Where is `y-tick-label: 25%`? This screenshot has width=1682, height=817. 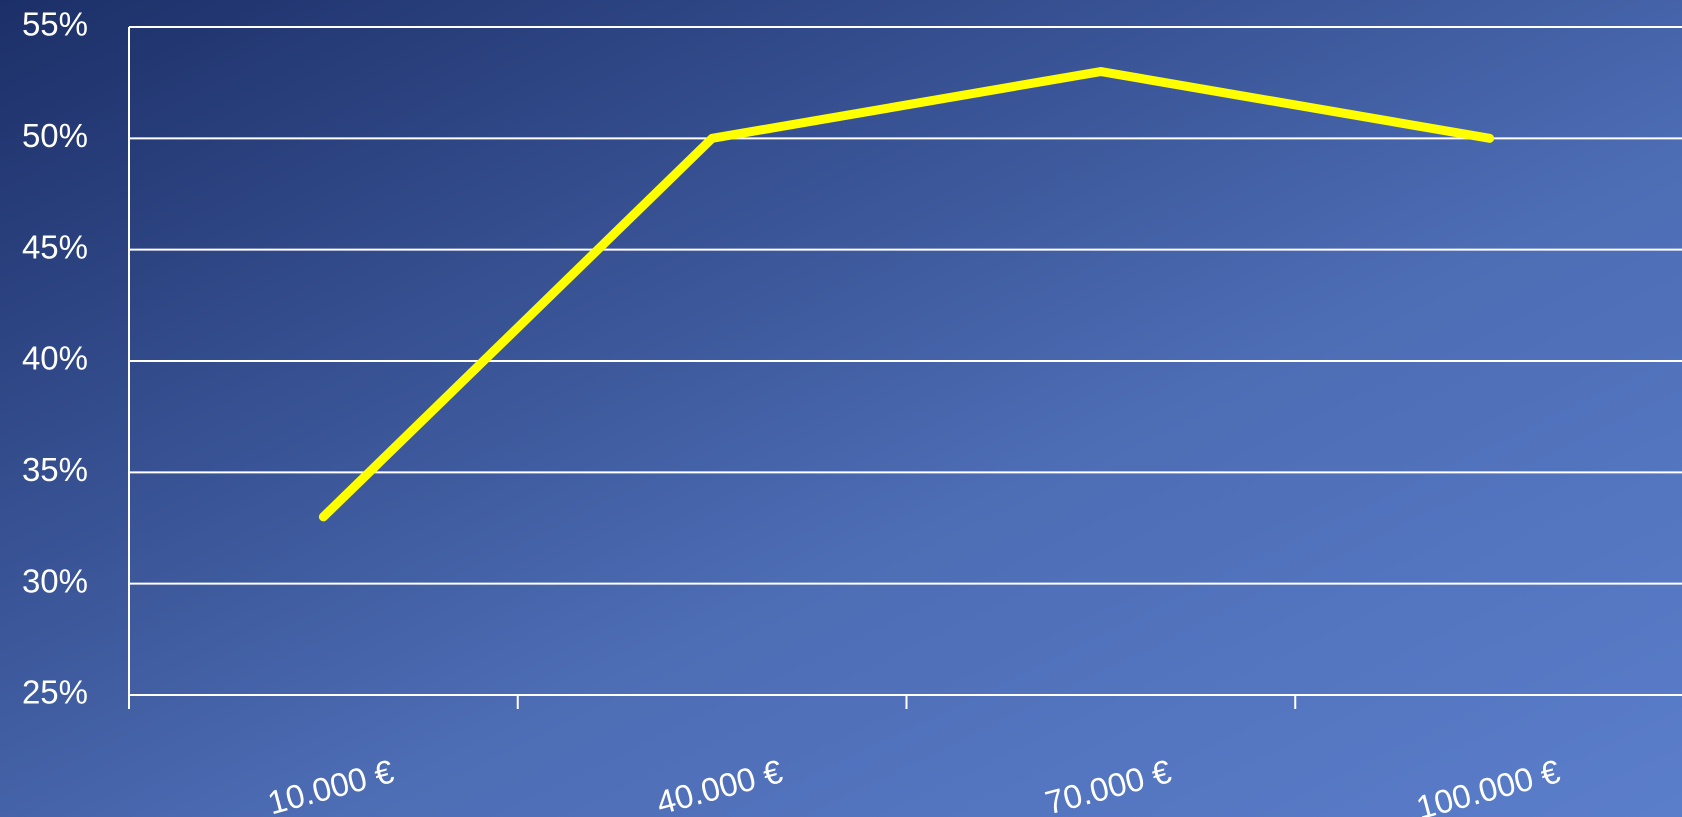
y-tick-label: 25% is located at coordinates (55, 692).